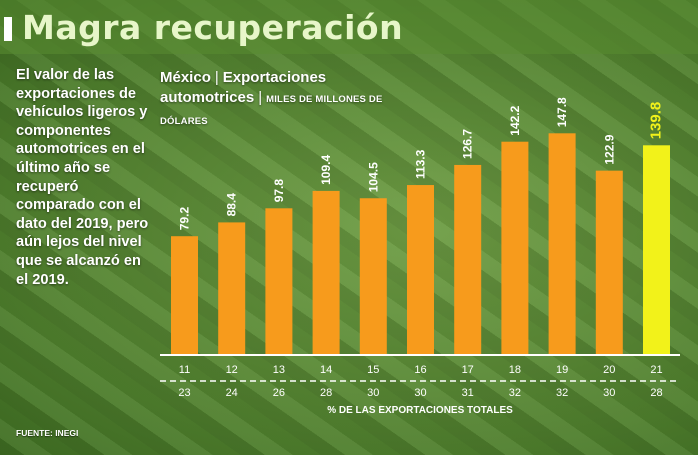  I want to click on x-tick-label: 17, so click(468, 370).